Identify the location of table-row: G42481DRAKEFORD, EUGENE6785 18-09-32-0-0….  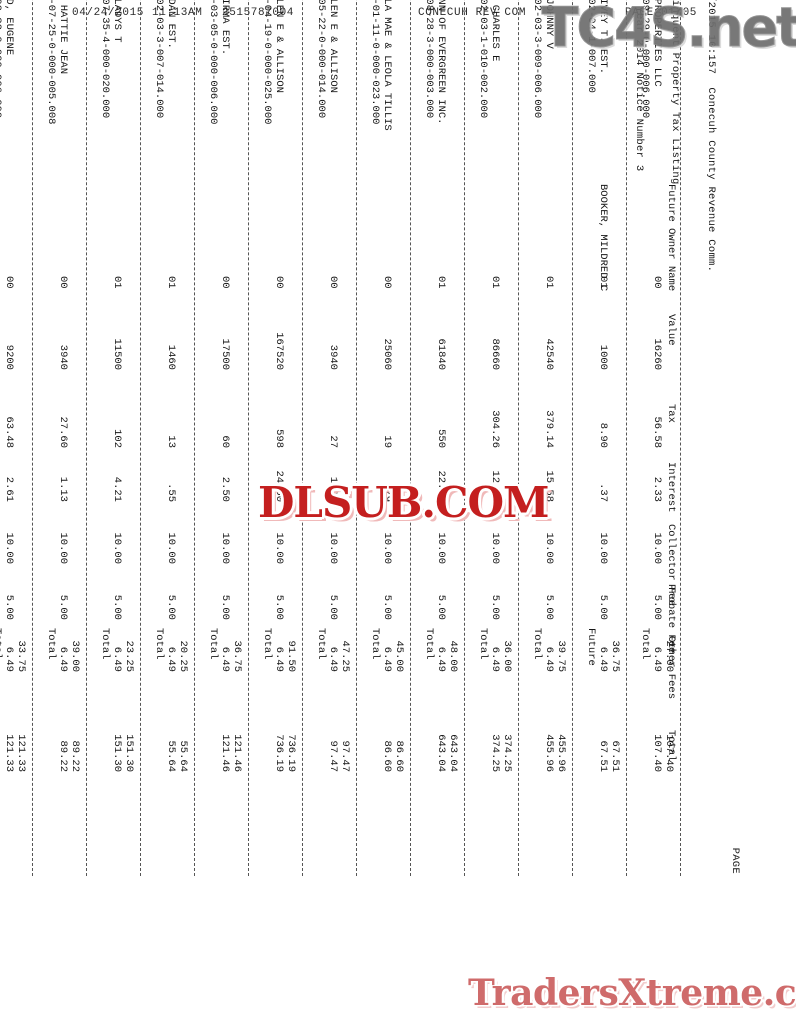
(16, 442).